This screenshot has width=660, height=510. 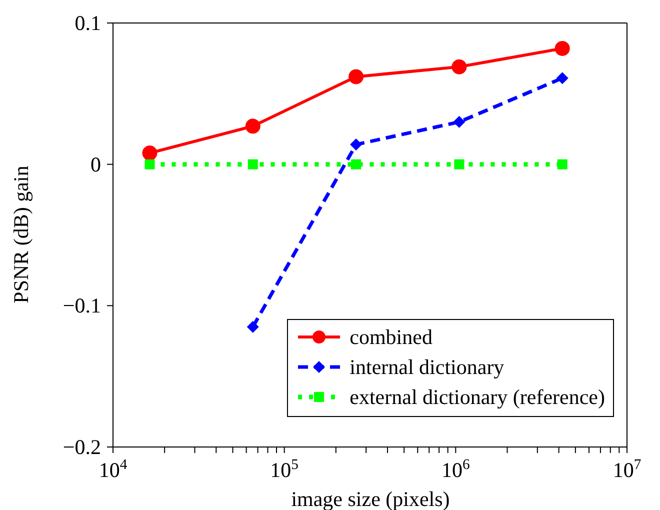 What do you see at coordinates (477, 397) in the screenshot?
I see `legend-label: external dictionary (reference)` at bounding box center [477, 397].